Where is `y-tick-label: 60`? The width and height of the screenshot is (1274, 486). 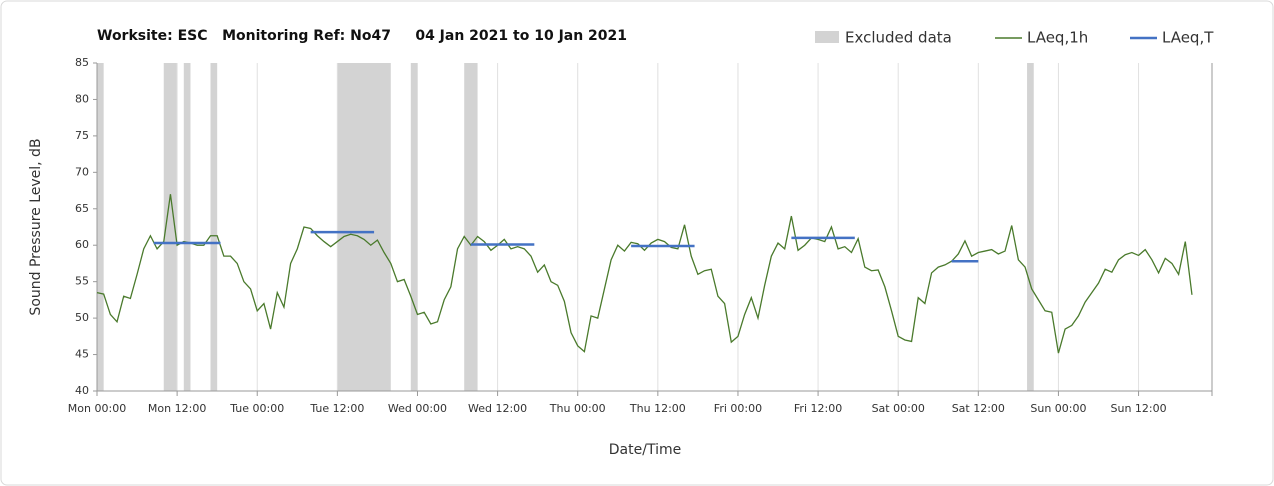 y-tick-label: 60 is located at coordinates (82, 244).